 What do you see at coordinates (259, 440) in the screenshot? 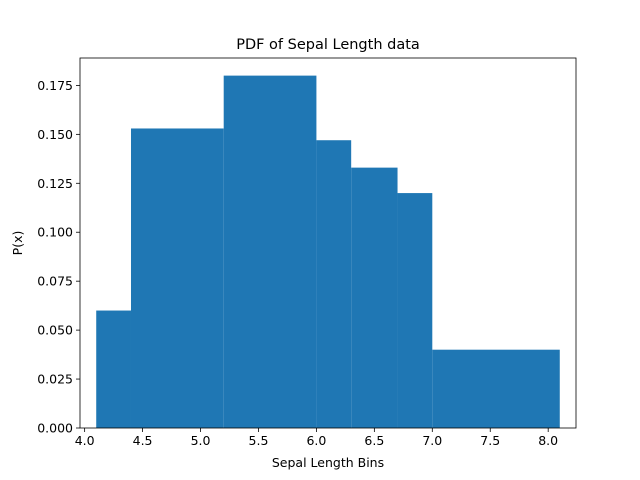
I see `x-tick-label: 5.5` at bounding box center [259, 440].